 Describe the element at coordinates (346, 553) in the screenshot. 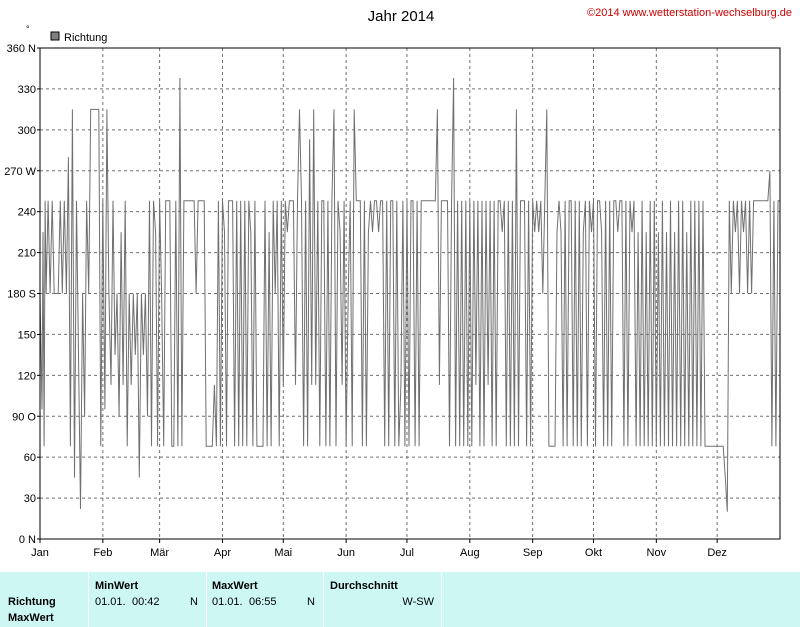

I see `x-tick-label: Jun` at that location.